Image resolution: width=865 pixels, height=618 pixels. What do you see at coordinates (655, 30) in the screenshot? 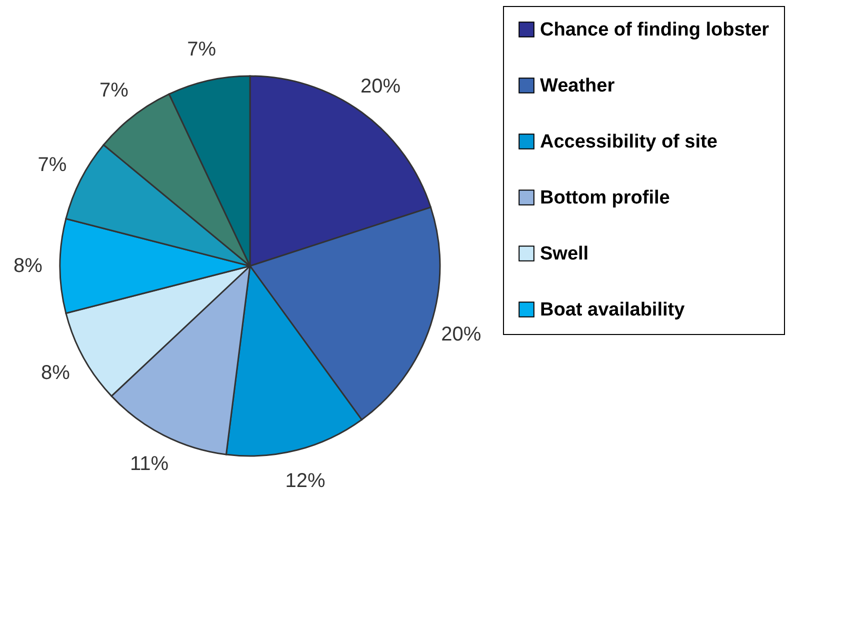
I see `legend-label: Chance of finding lobster` at bounding box center [655, 30].